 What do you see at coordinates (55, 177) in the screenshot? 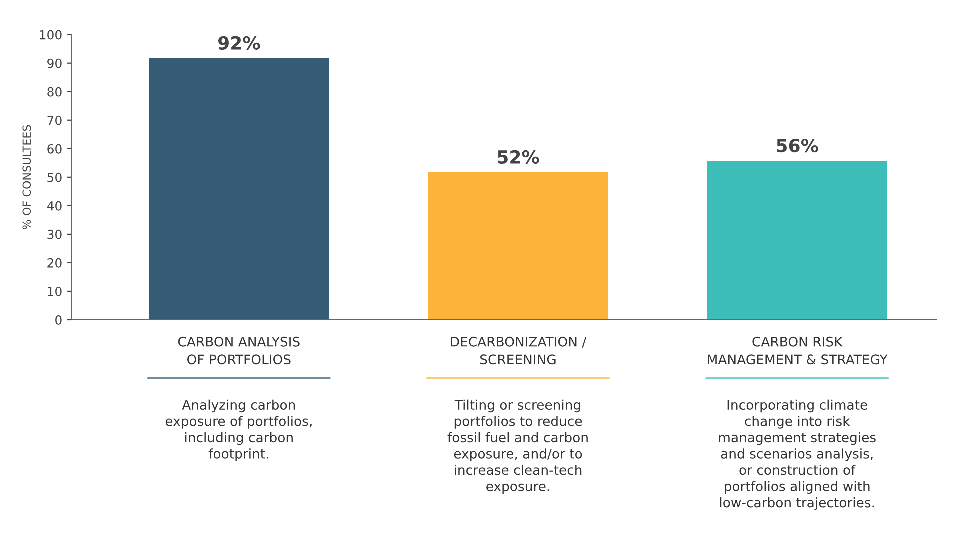
I see `y-tick-label: 50` at bounding box center [55, 177].